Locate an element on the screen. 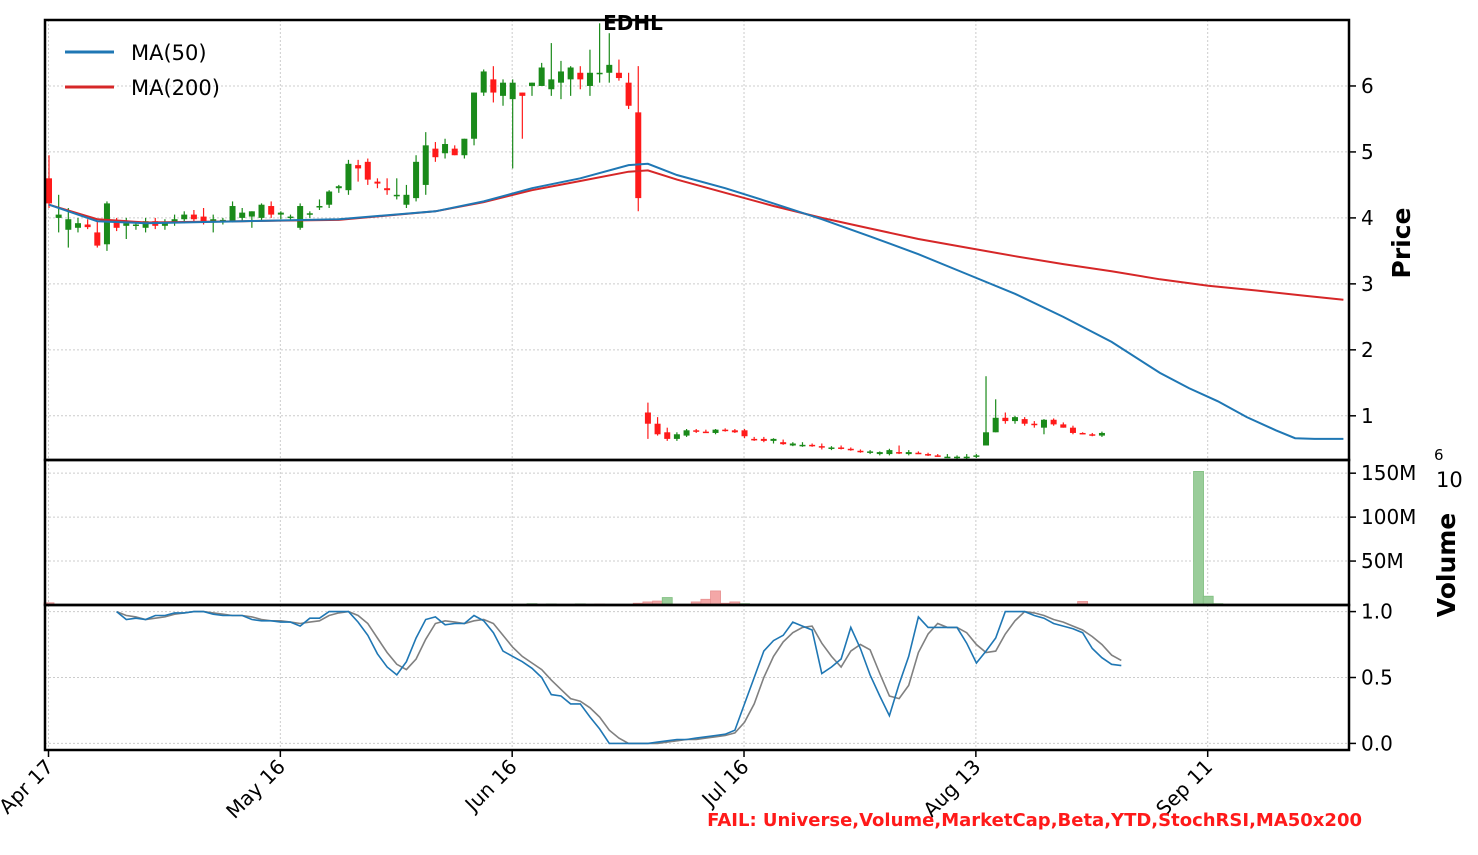  stochrsi-y-tick-label: 1.0 is located at coordinates (1377, 612).